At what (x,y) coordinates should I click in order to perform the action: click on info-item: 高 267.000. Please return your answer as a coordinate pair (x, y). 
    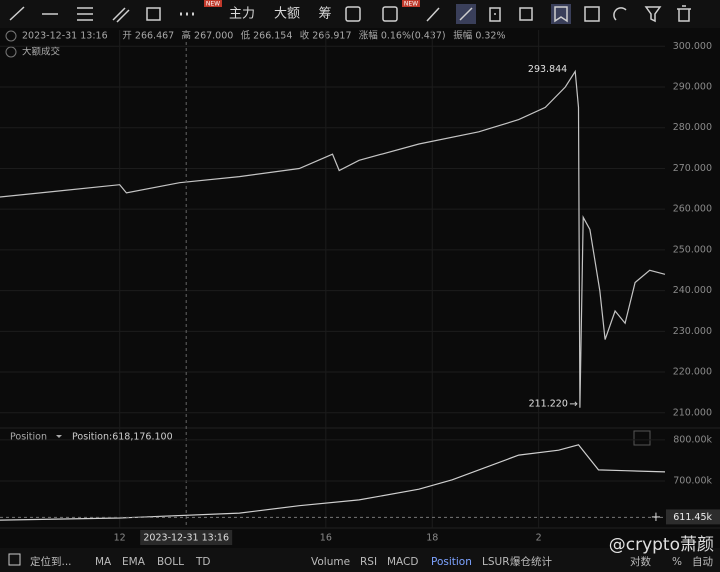
    Looking at the image, I should click on (208, 36).